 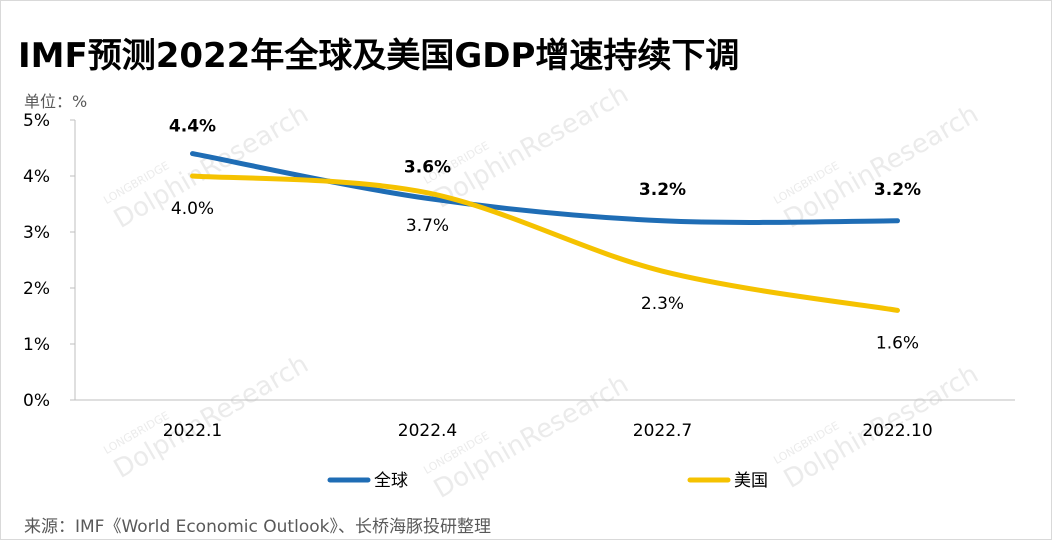 I want to click on series-line-global, so click(x=545, y=188).